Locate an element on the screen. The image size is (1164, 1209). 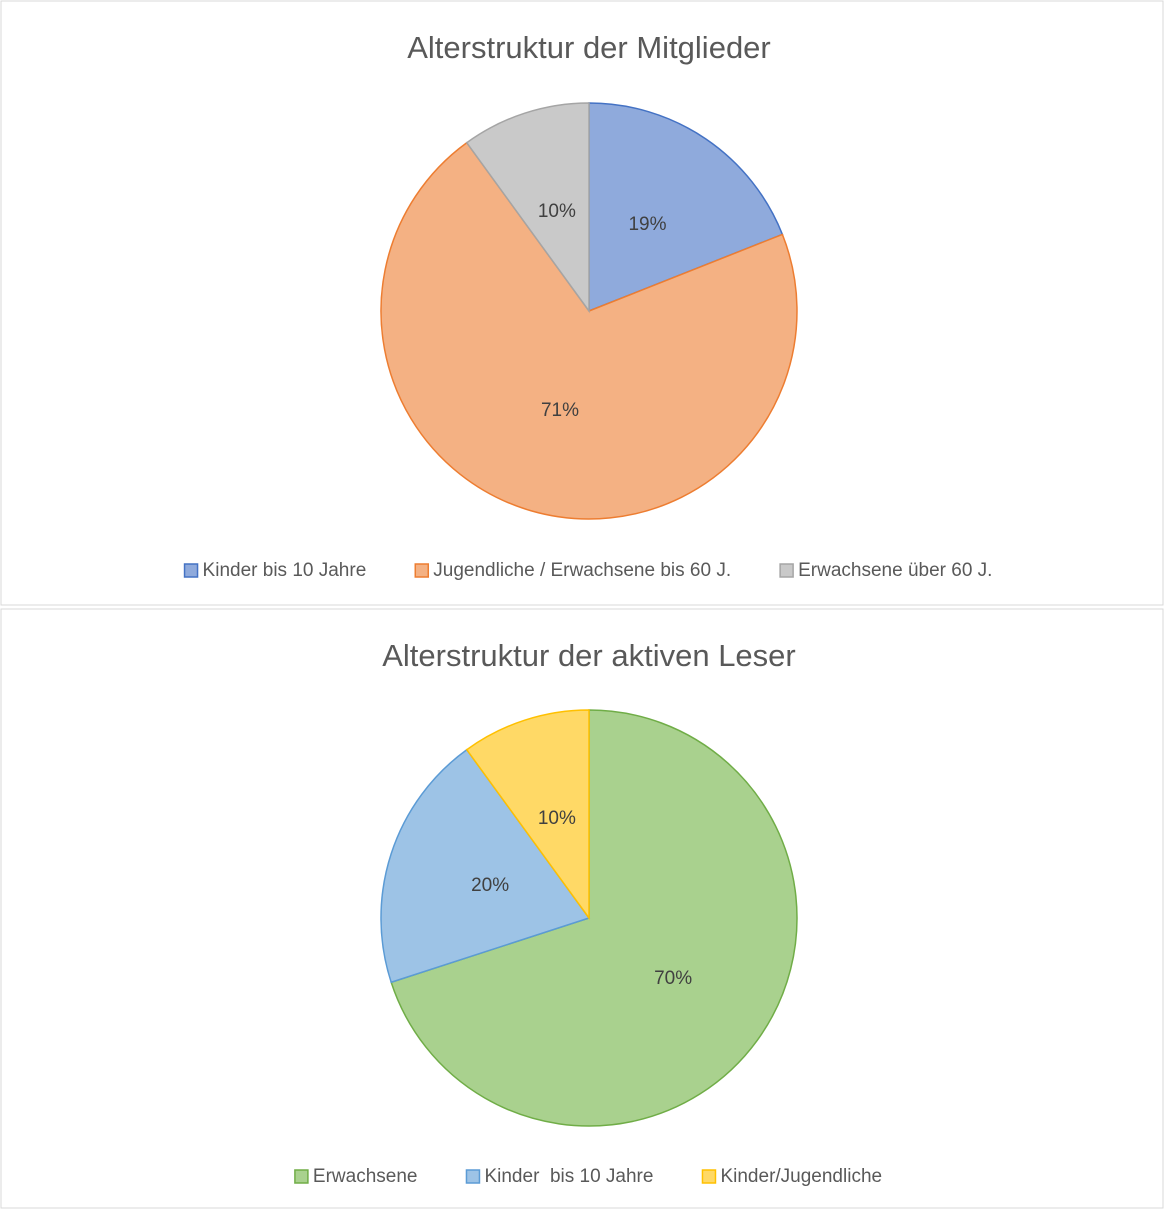
legend-label: Jugendliche / Erwachsene bis 60 J. is located at coordinates (582, 570).